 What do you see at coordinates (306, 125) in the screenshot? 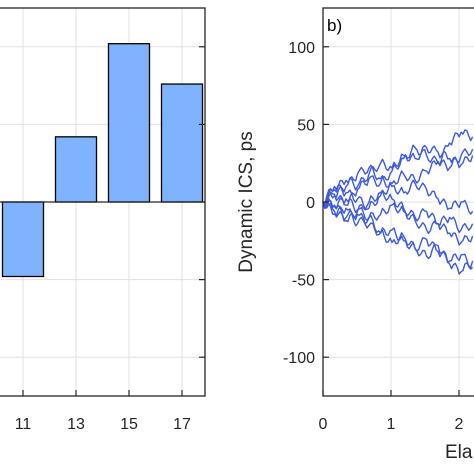
I see `panel-b-y-tick-label: 50` at bounding box center [306, 125].